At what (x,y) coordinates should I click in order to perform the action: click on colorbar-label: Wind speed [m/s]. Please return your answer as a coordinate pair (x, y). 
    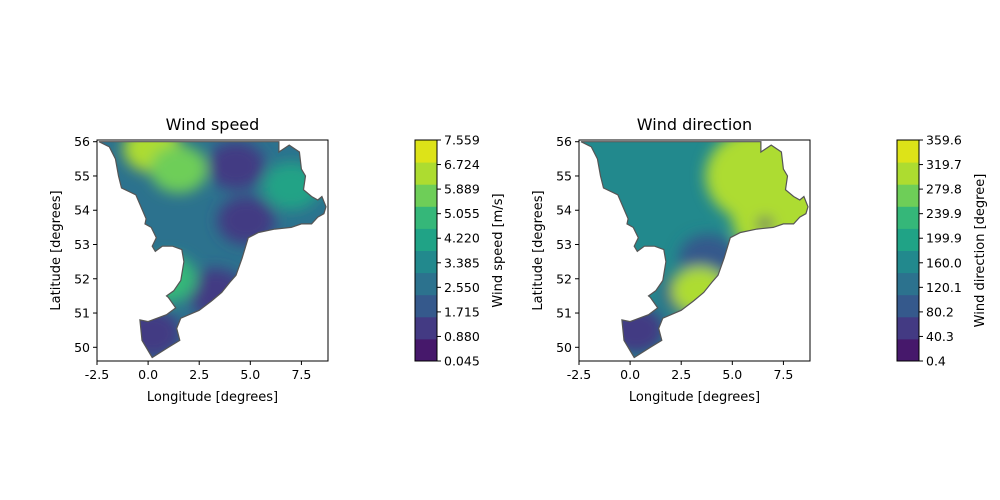
    Looking at the image, I should click on (498, 250).